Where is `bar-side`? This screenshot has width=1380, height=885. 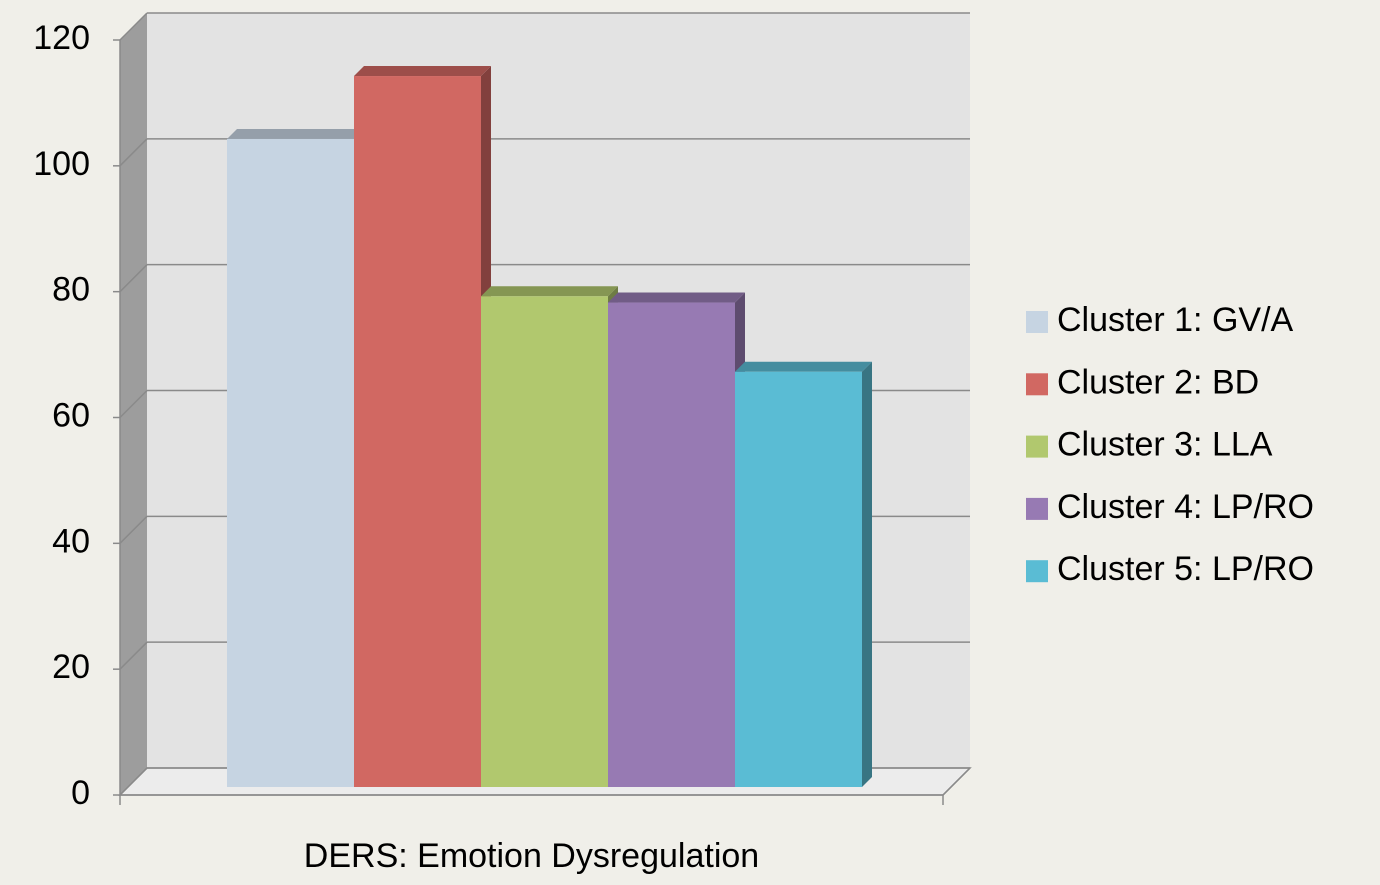 bar-side is located at coordinates (867, 574).